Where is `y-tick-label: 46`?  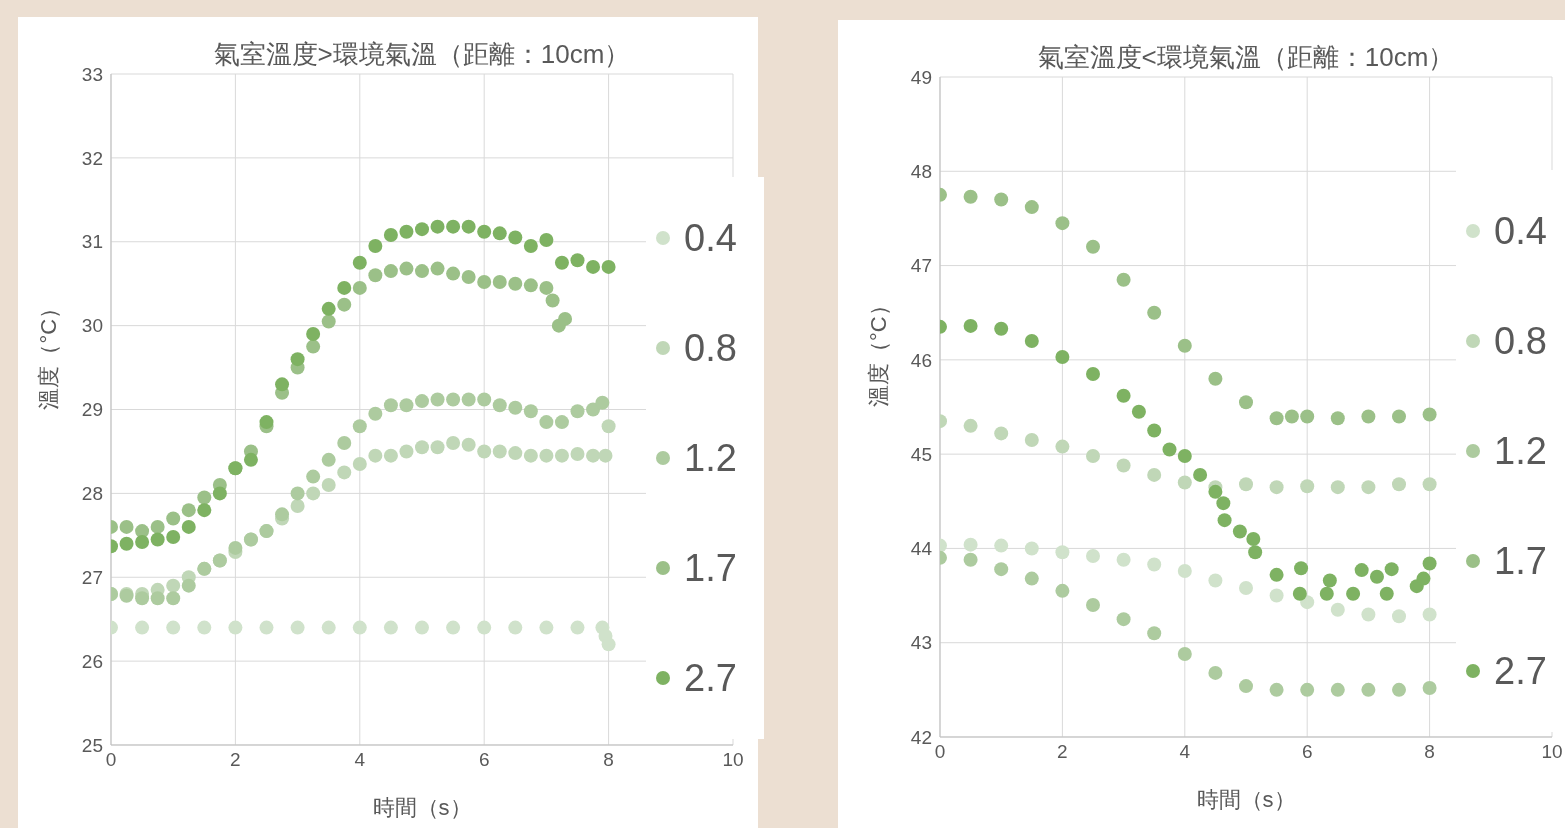 y-tick-label: 46 is located at coordinates (921, 360).